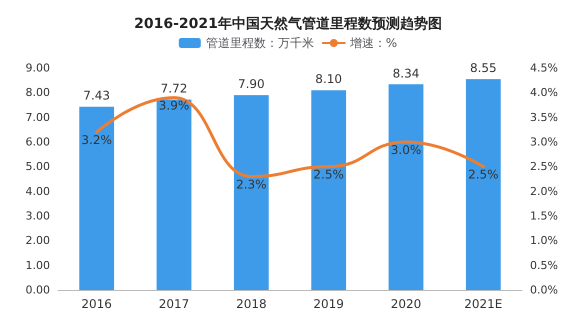  I want to click on data-label: 2.3%, so click(251, 185).